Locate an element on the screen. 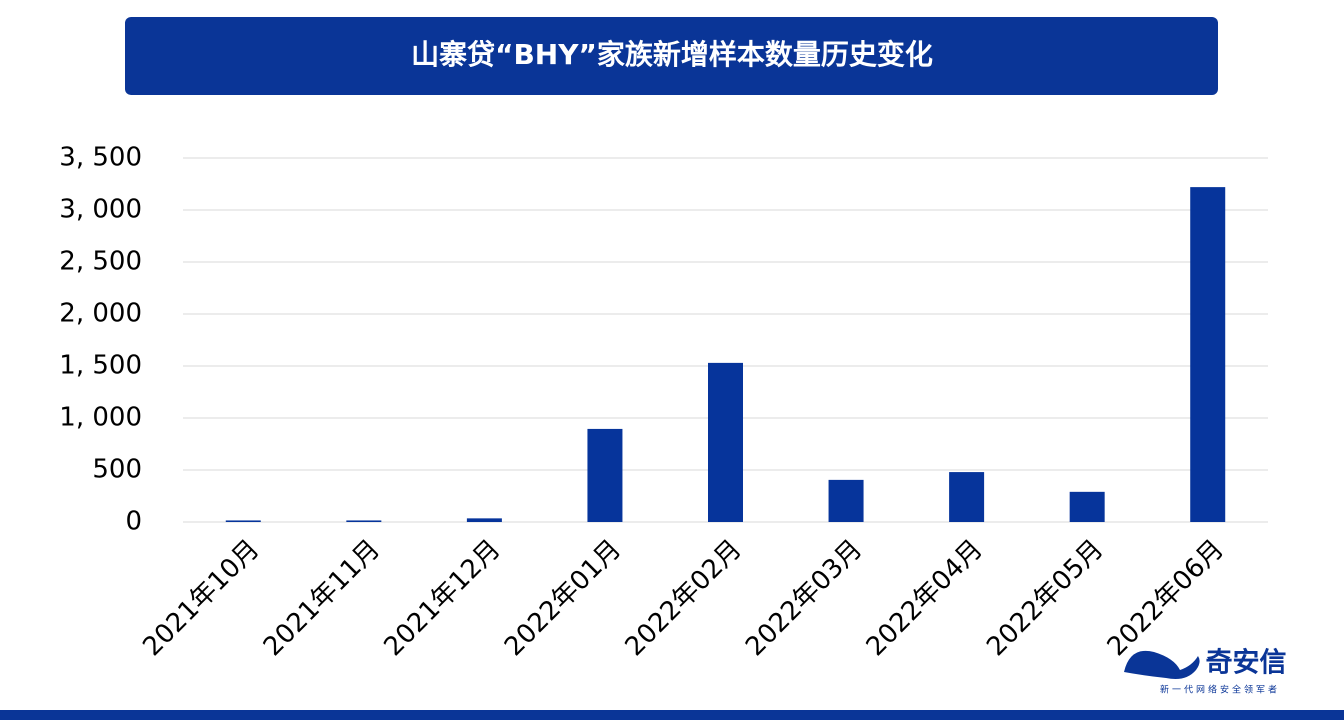  y-tick-label: 0 is located at coordinates (133, 522).